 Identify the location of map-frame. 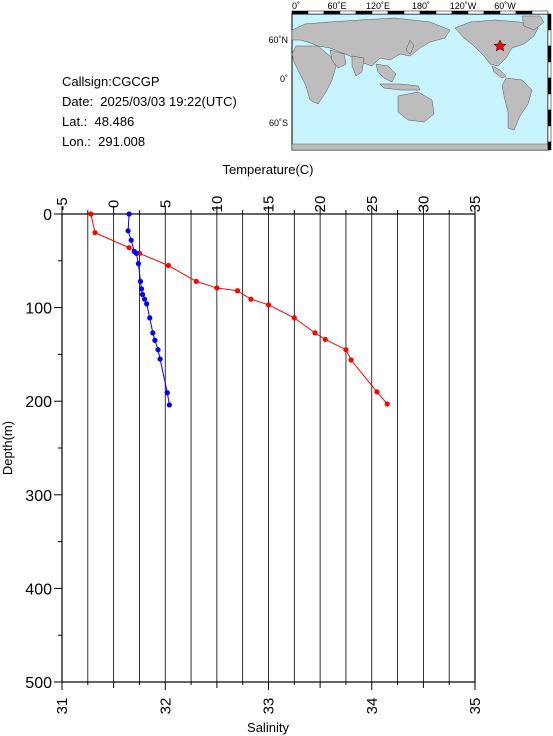
(421, 80).